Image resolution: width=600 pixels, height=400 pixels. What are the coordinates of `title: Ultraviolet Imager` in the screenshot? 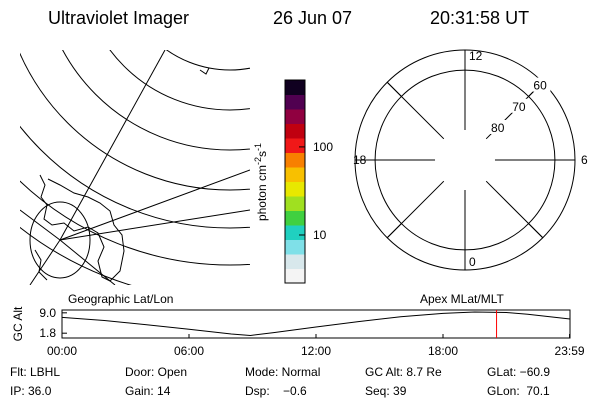 It's located at (118, 18).